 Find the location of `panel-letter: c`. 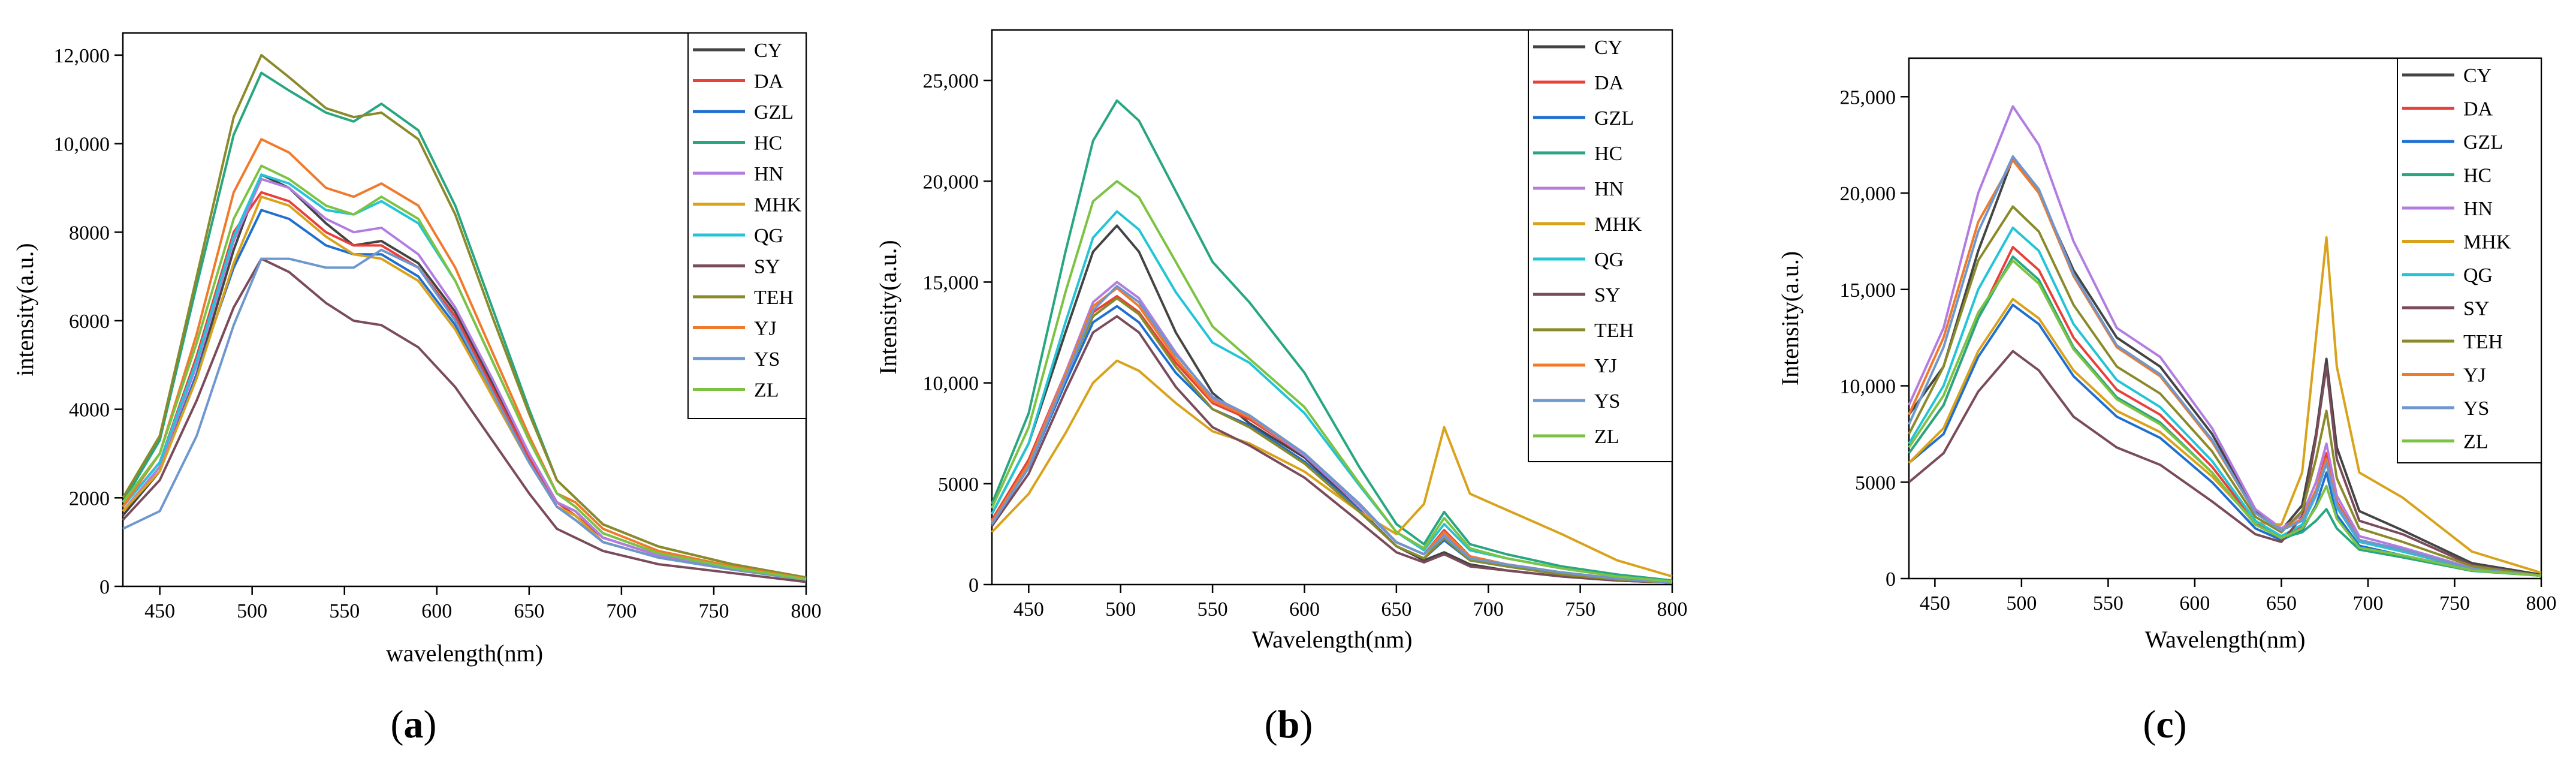

panel-letter: c is located at coordinates (2164, 724).